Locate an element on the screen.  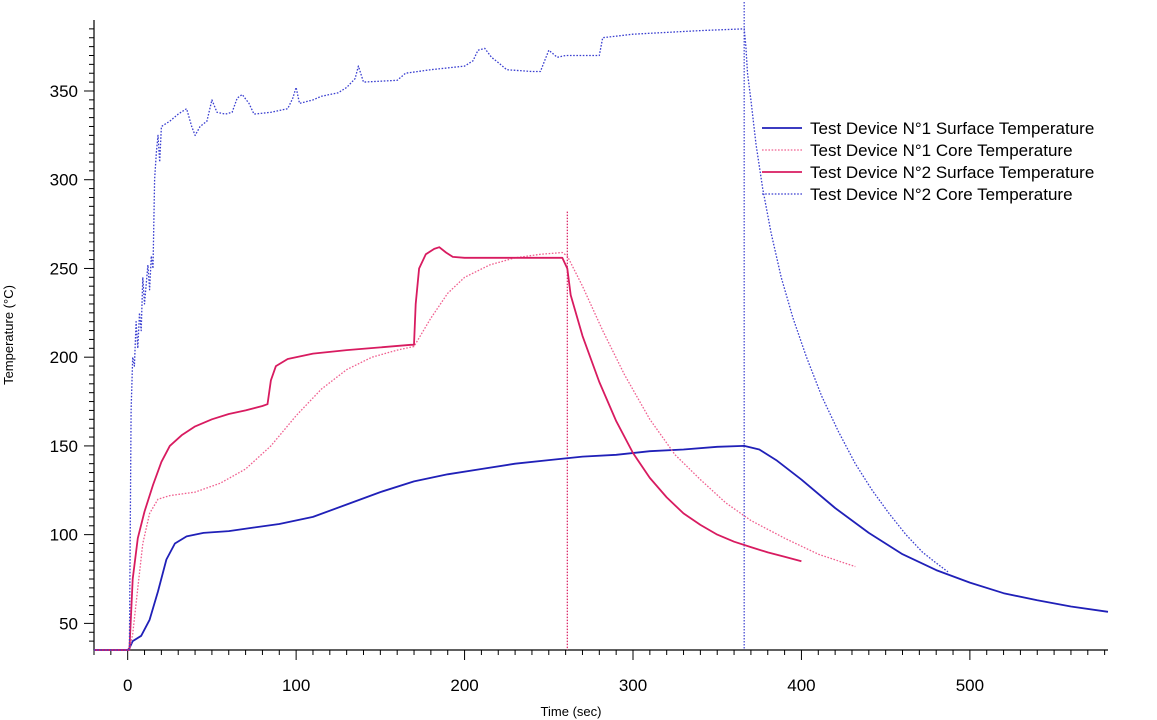
x-tick-label: 400 is located at coordinates (801, 685).